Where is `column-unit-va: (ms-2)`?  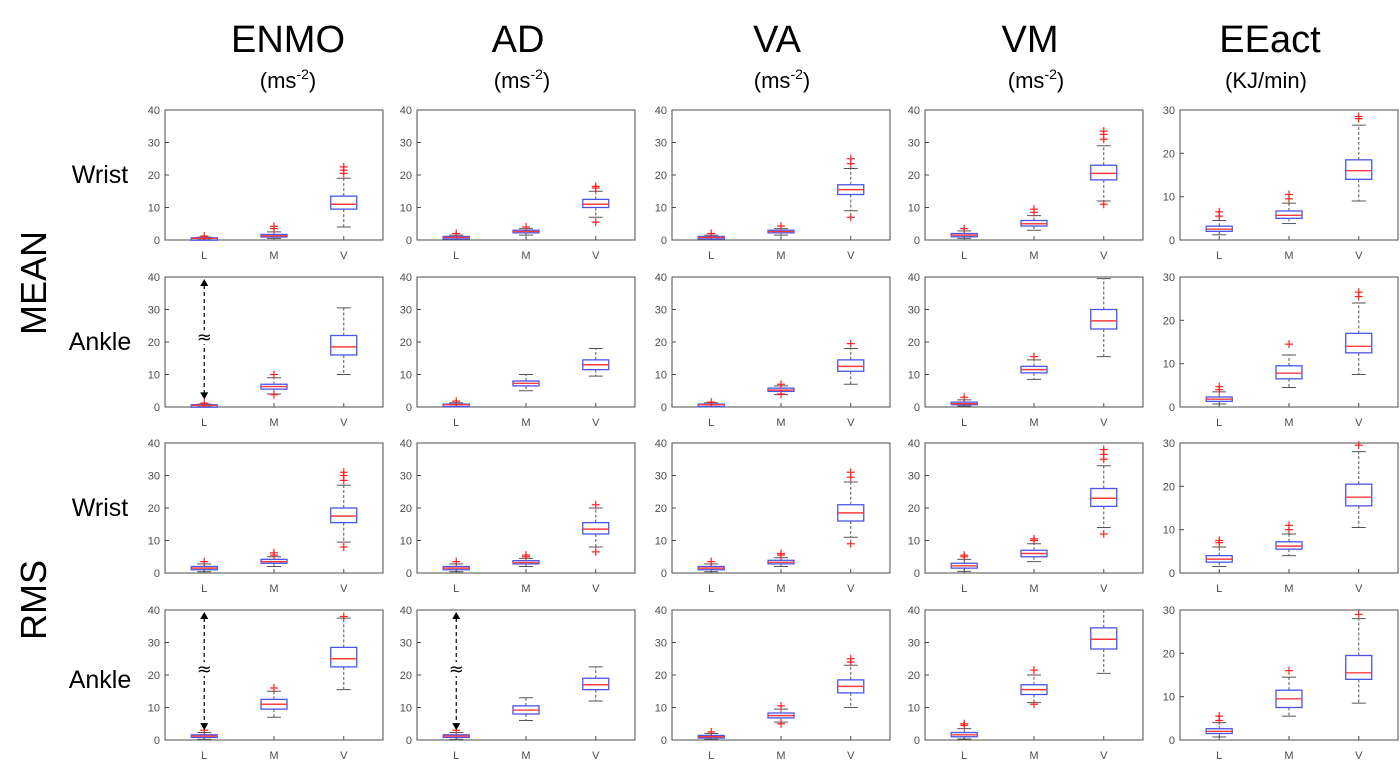
column-unit-va: (ms-2) is located at coordinates (782, 79).